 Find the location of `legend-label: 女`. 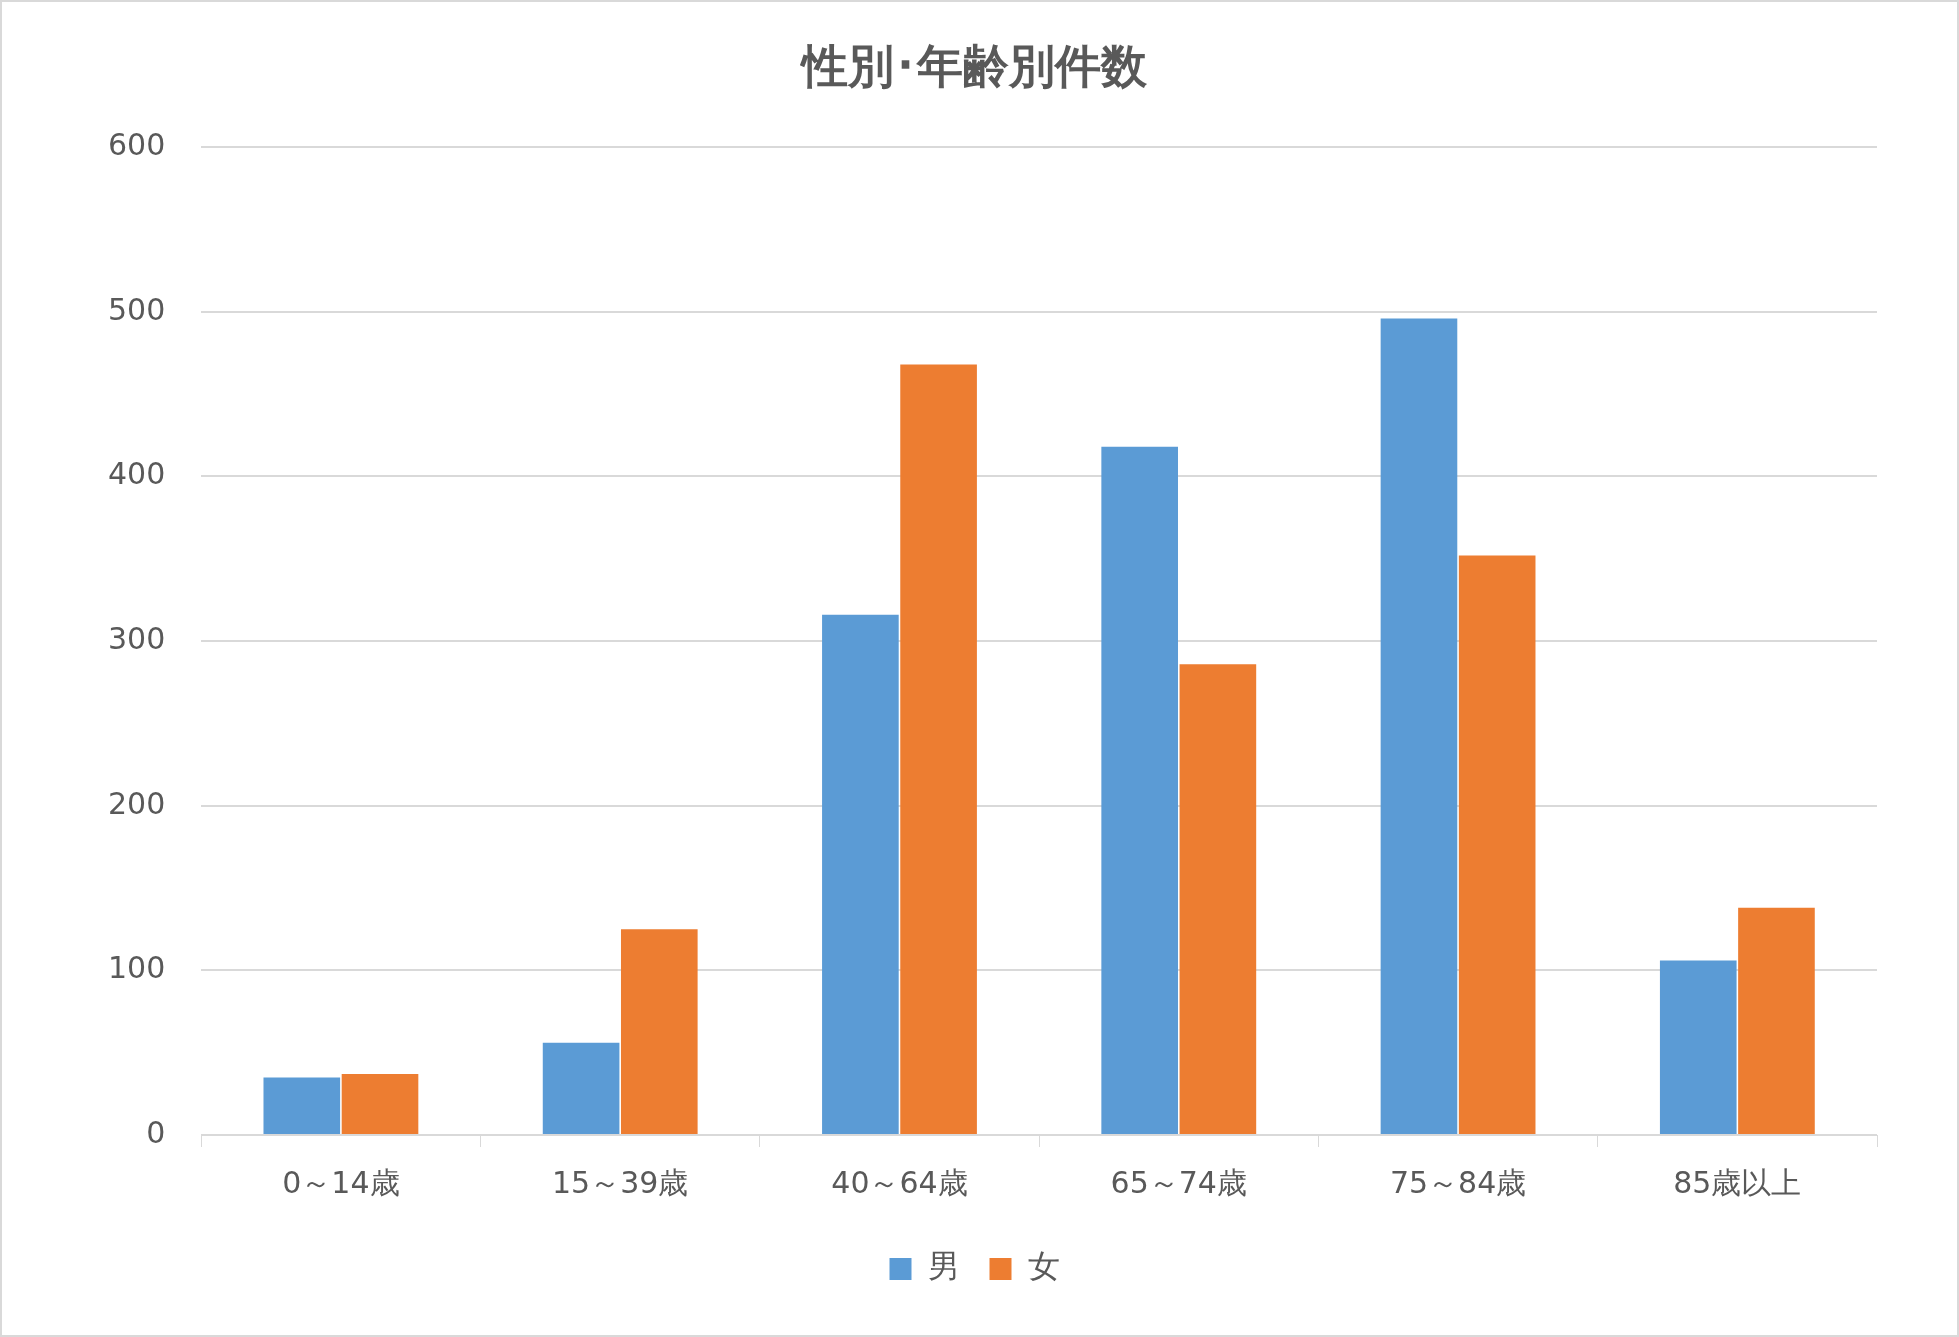

legend-label: 女 is located at coordinates (1043, 1266).